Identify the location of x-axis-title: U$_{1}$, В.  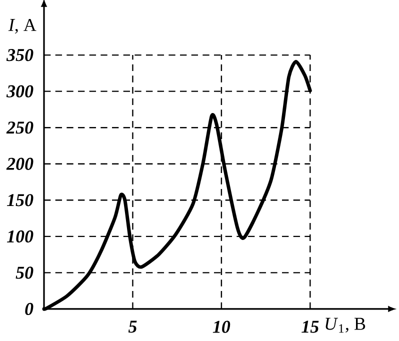
(346, 325).